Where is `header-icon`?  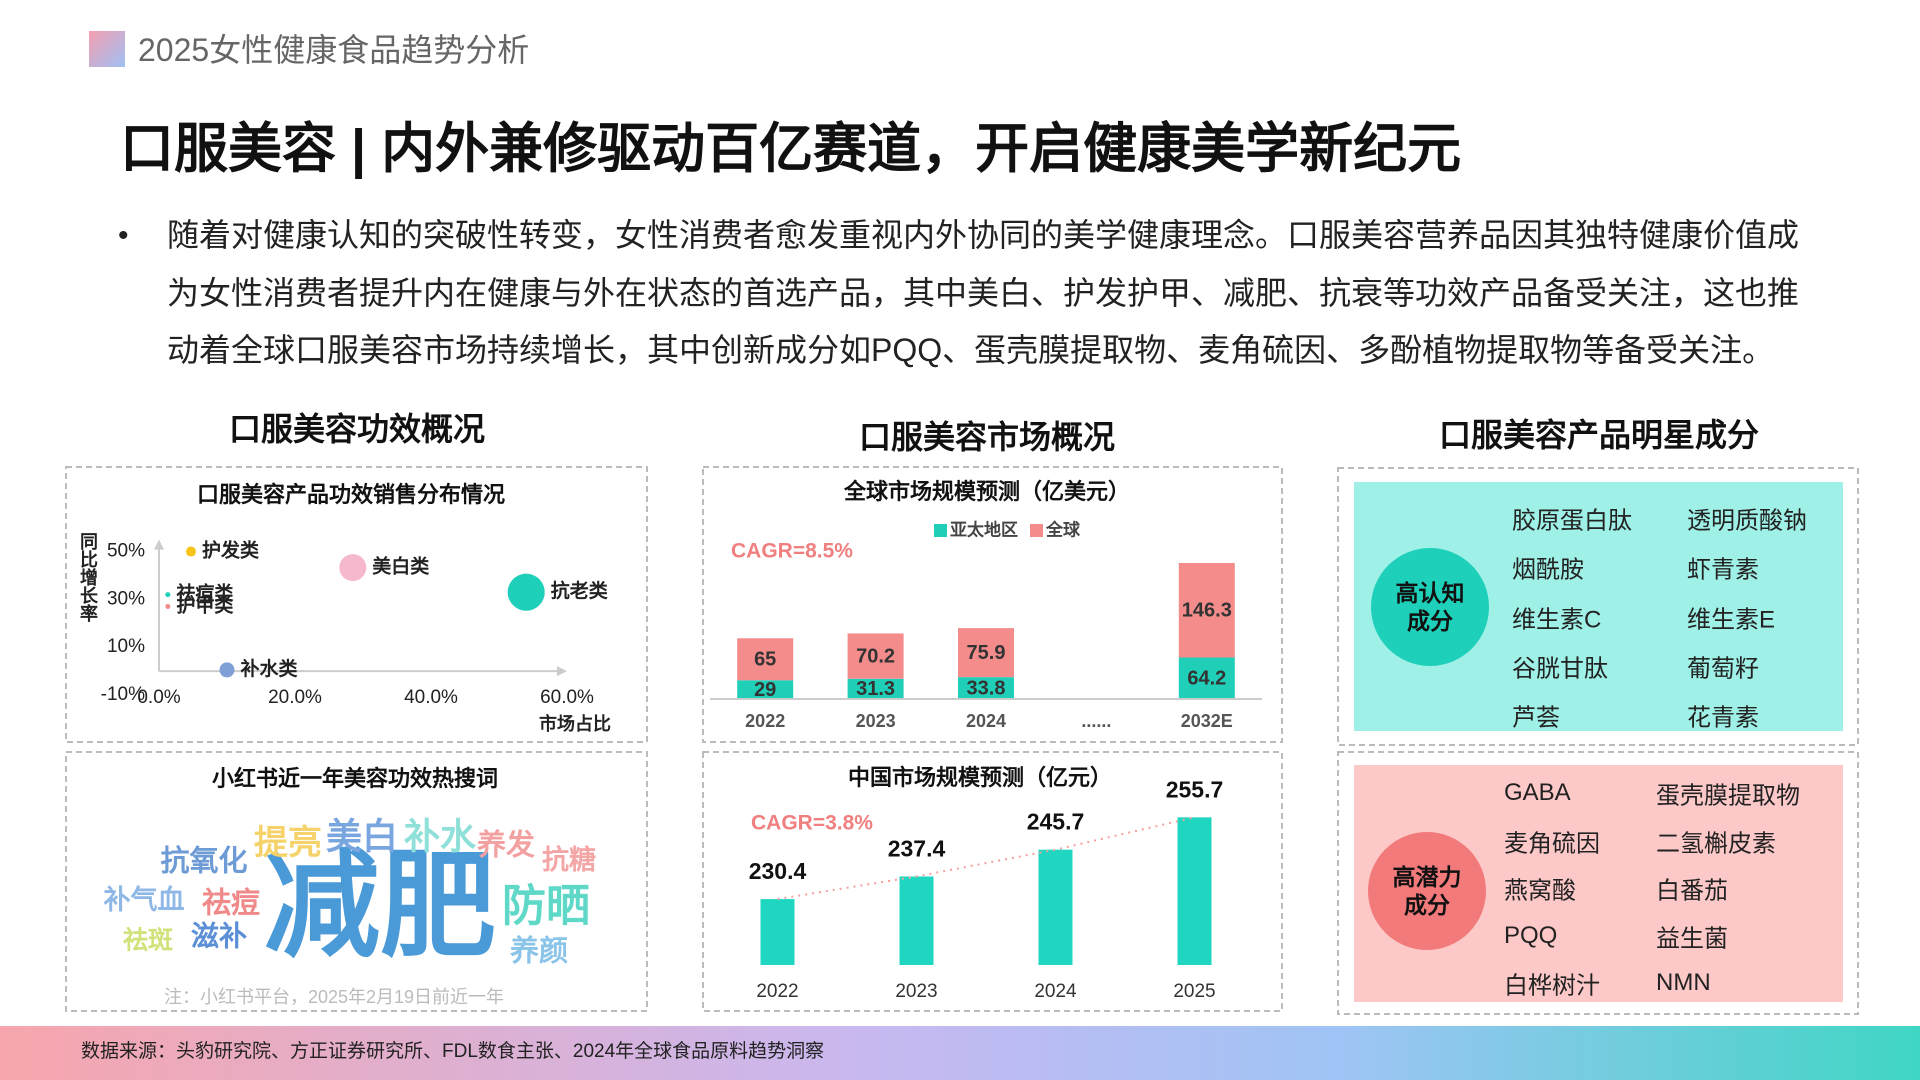
header-icon is located at coordinates (107, 49).